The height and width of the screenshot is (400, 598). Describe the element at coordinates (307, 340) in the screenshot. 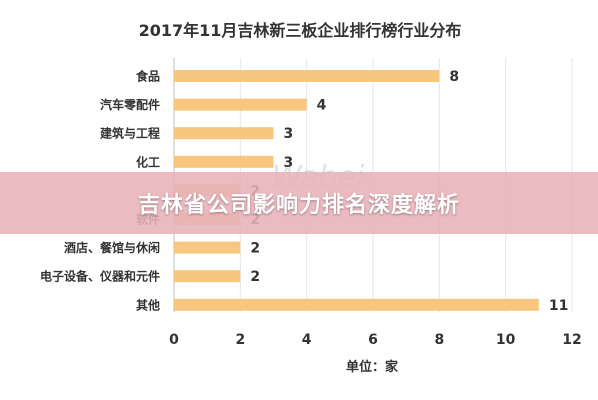

I see `x-tick-label: 4` at that location.